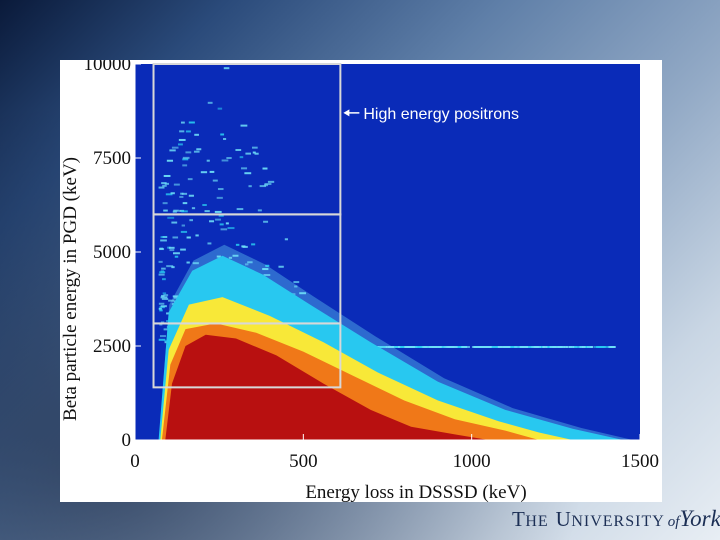  I want to click on logo-university-rest: NIVERSITY, so click(618, 521).